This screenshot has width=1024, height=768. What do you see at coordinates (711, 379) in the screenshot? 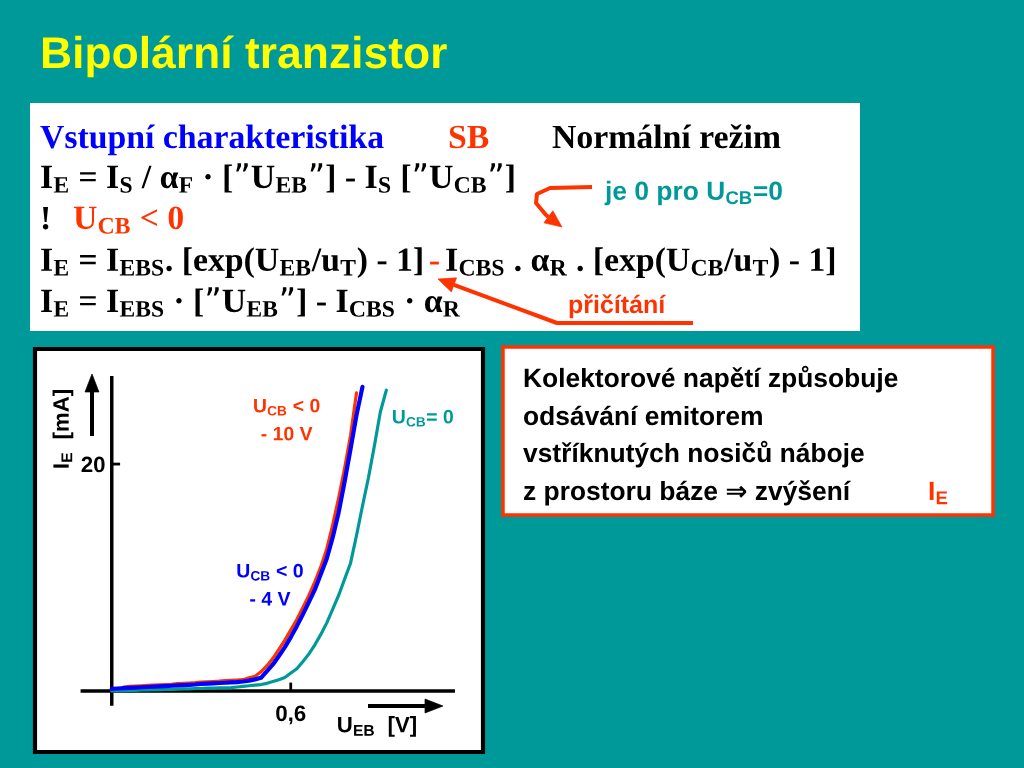
I see `text: Kolektorové napětí způsobuje` at bounding box center [711, 379].